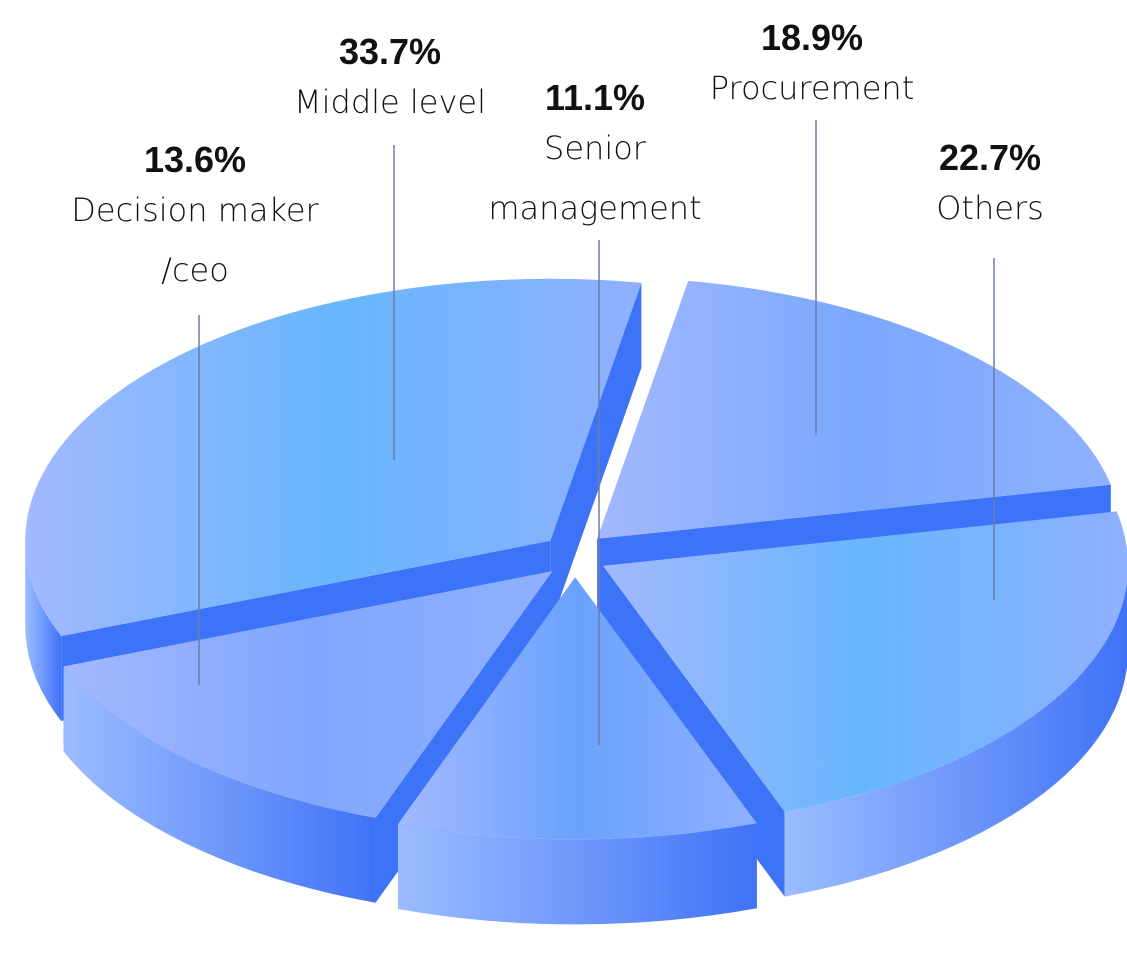  Describe the element at coordinates (990, 188) in the screenshot. I see `slice-label: 22.7% Others` at that location.